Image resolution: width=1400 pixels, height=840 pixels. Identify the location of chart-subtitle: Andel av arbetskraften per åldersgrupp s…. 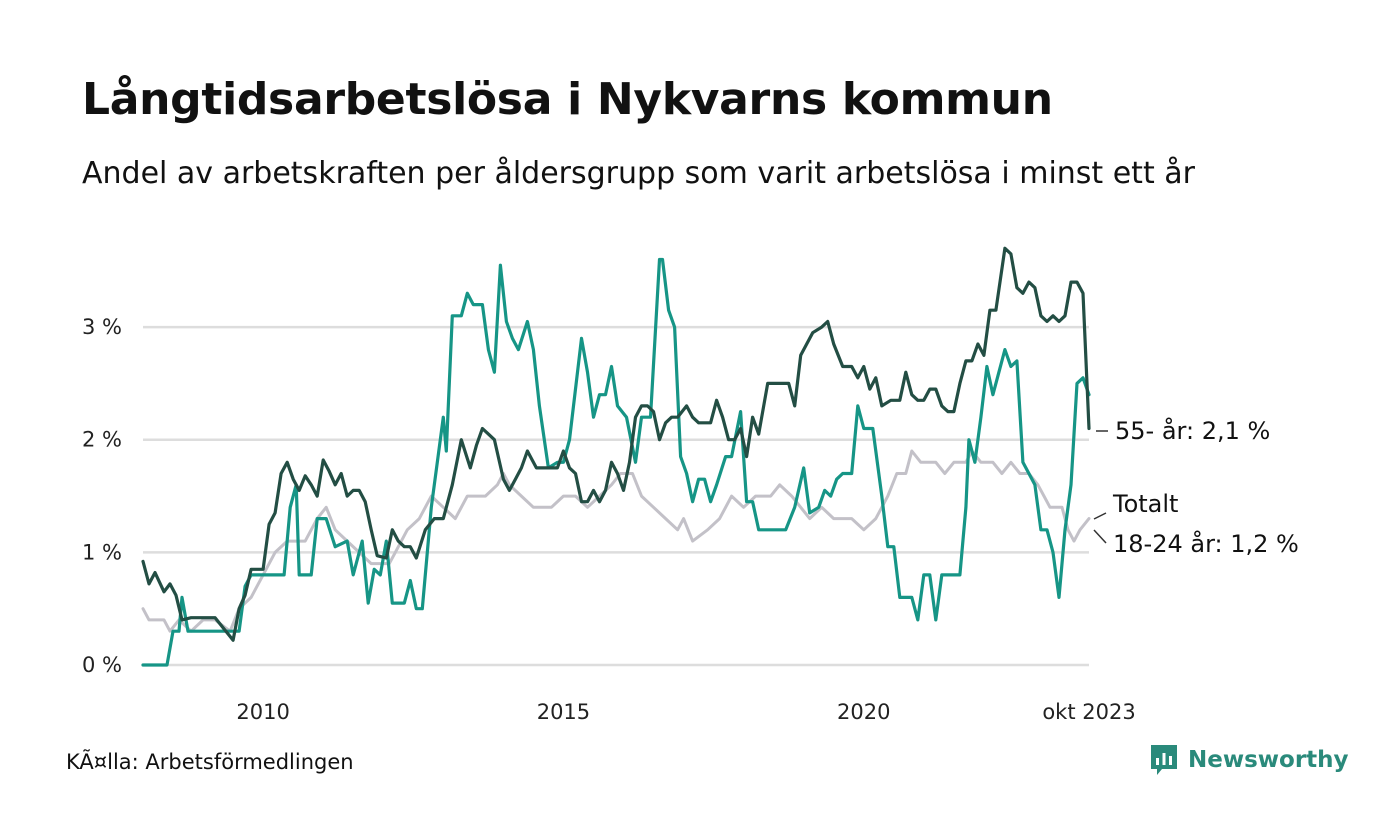
(638, 173).